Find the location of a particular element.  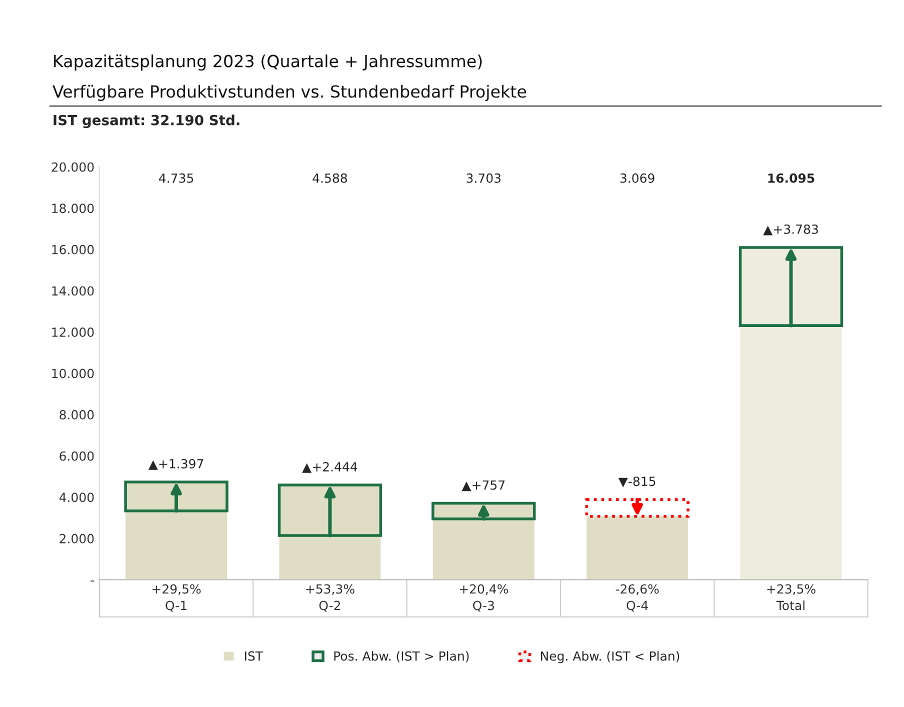

y-tick-label: 18.000 is located at coordinates (73, 209).